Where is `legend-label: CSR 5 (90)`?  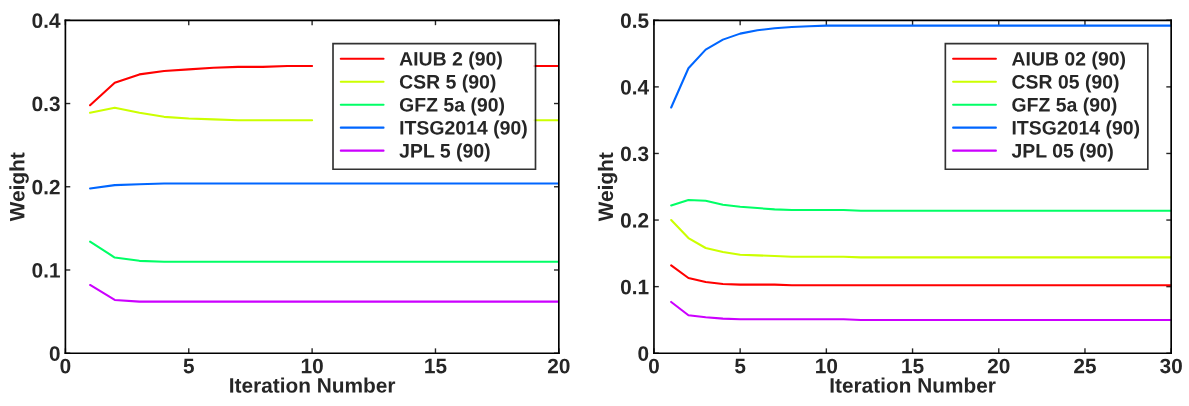 legend-label: CSR 5 (90) is located at coordinates (447, 83).